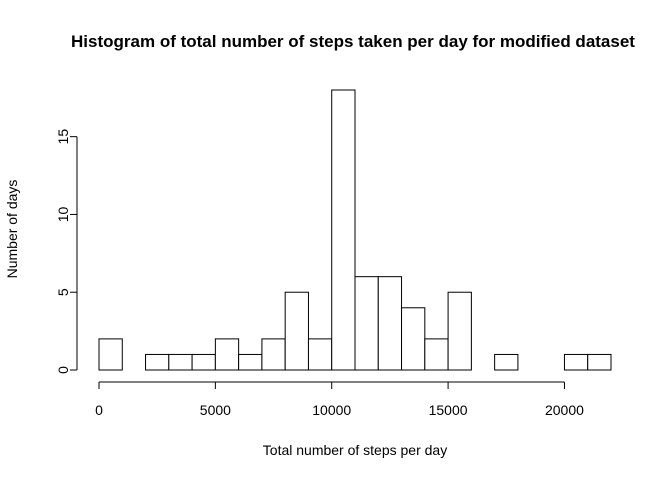 This screenshot has width=672, height=480. What do you see at coordinates (63, 292) in the screenshot?
I see `y-tick-label: 5` at bounding box center [63, 292].